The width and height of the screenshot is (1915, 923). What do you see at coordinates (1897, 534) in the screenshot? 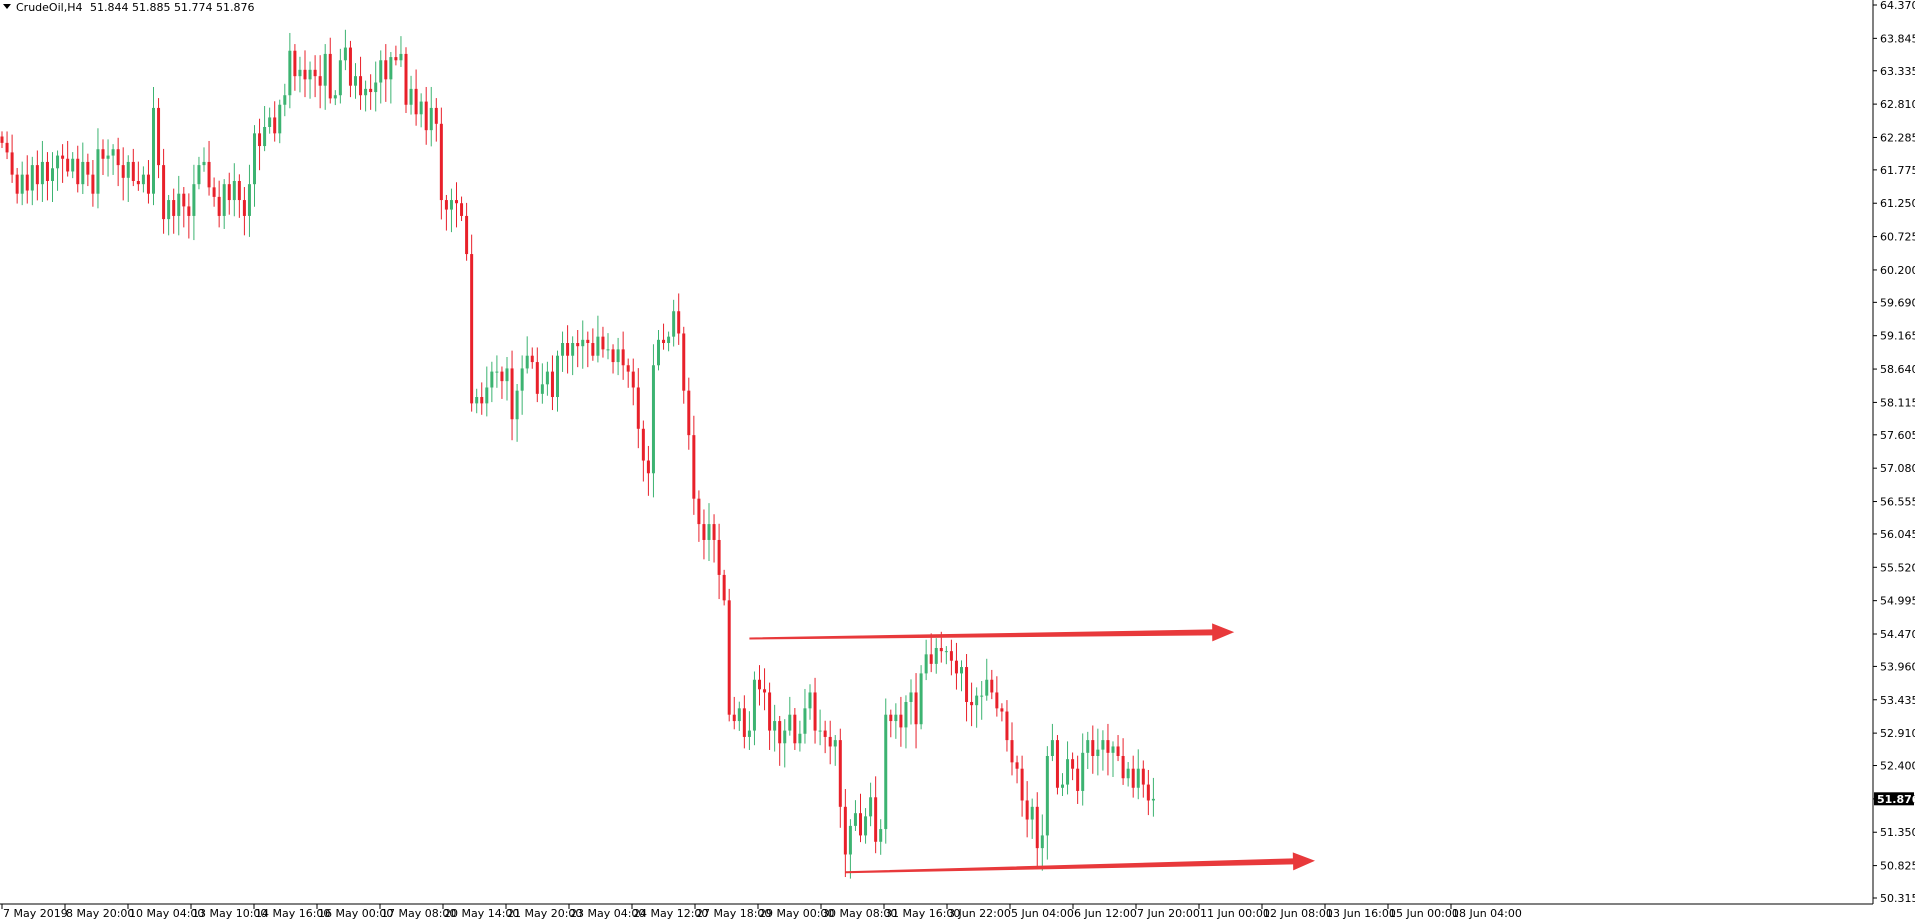
I see `price-tick-label: 56.045` at bounding box center [1897, 534].